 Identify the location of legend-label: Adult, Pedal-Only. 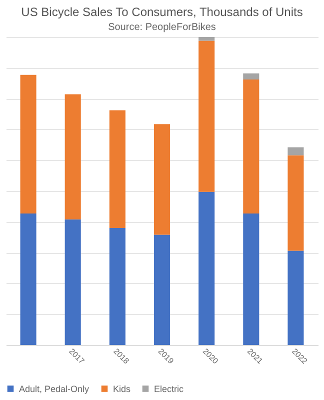
(54, 389).